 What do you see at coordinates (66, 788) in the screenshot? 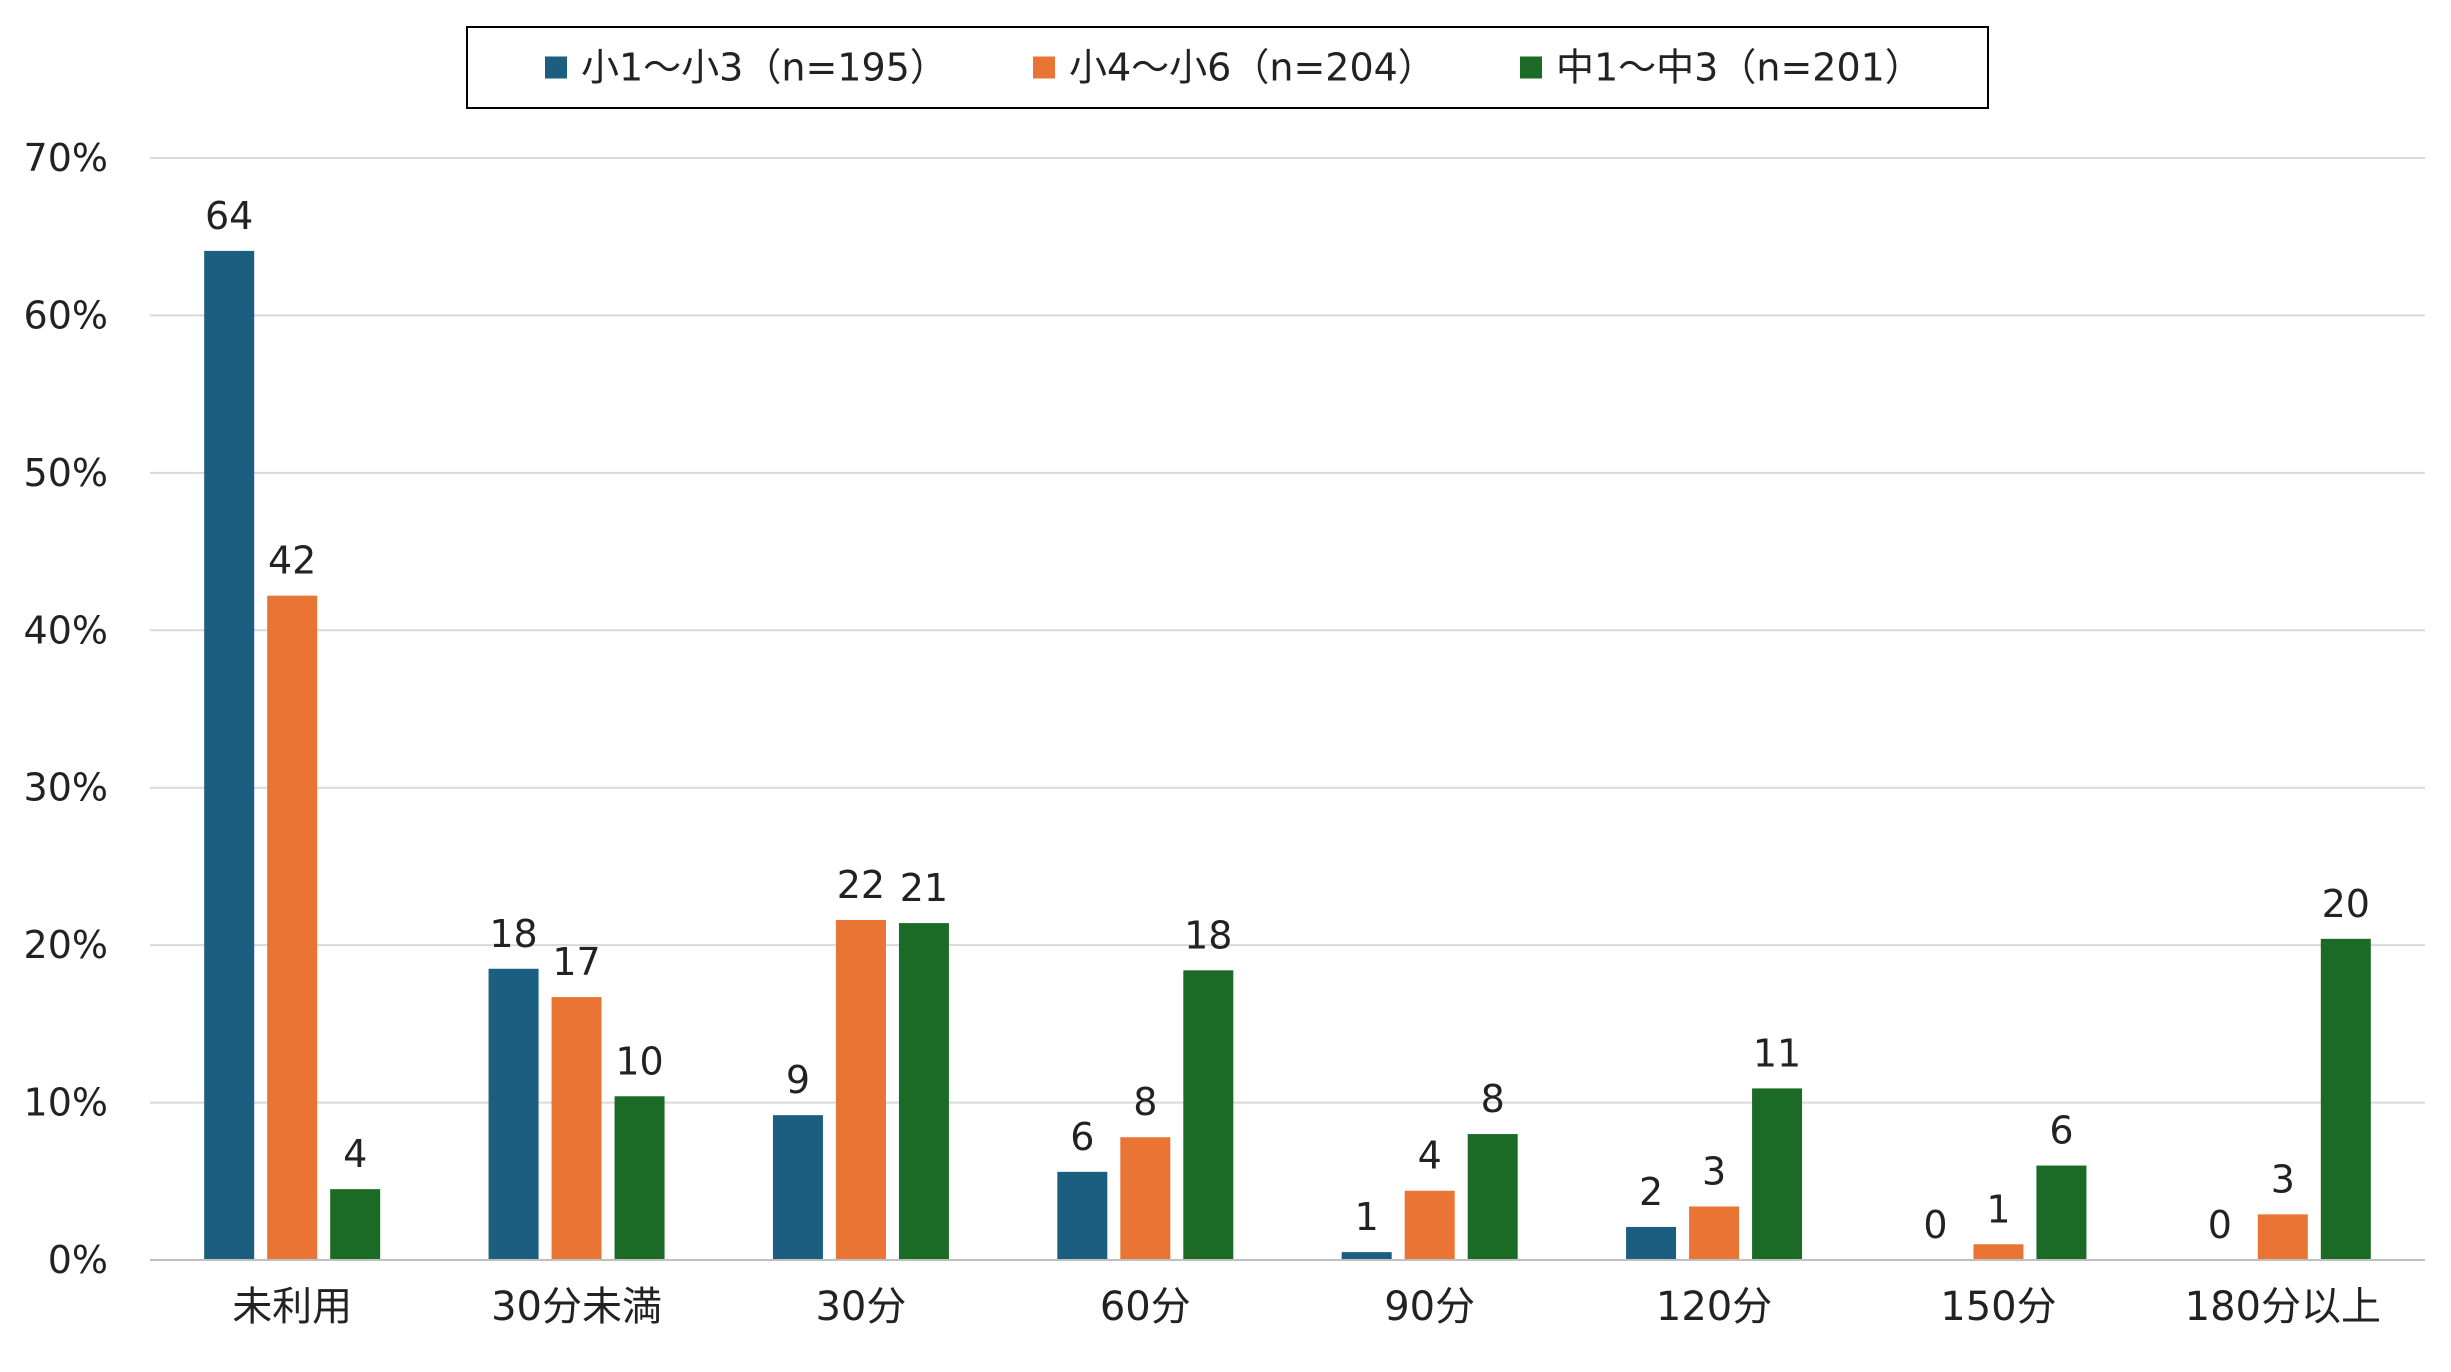
I see `y-tick-label: 30%` at bounding box center [66, 788].